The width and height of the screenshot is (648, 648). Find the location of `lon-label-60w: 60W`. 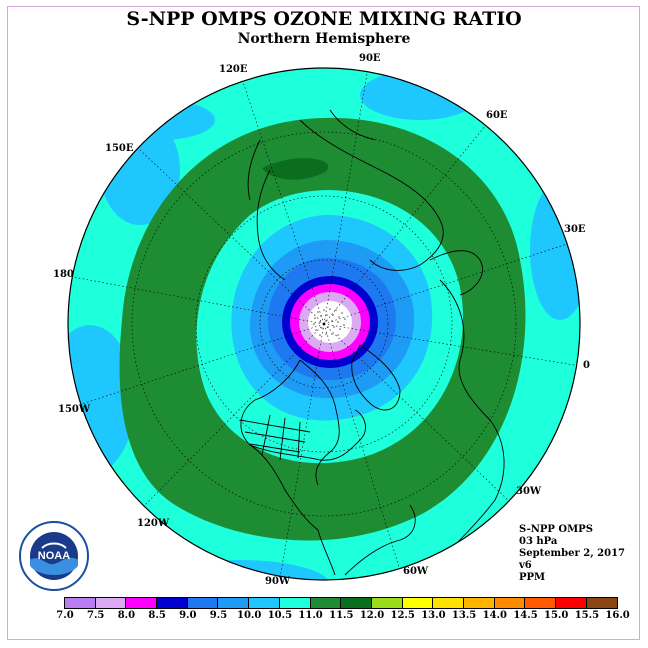

lon-label-60w: 60W is located at coordinates (416, 571).